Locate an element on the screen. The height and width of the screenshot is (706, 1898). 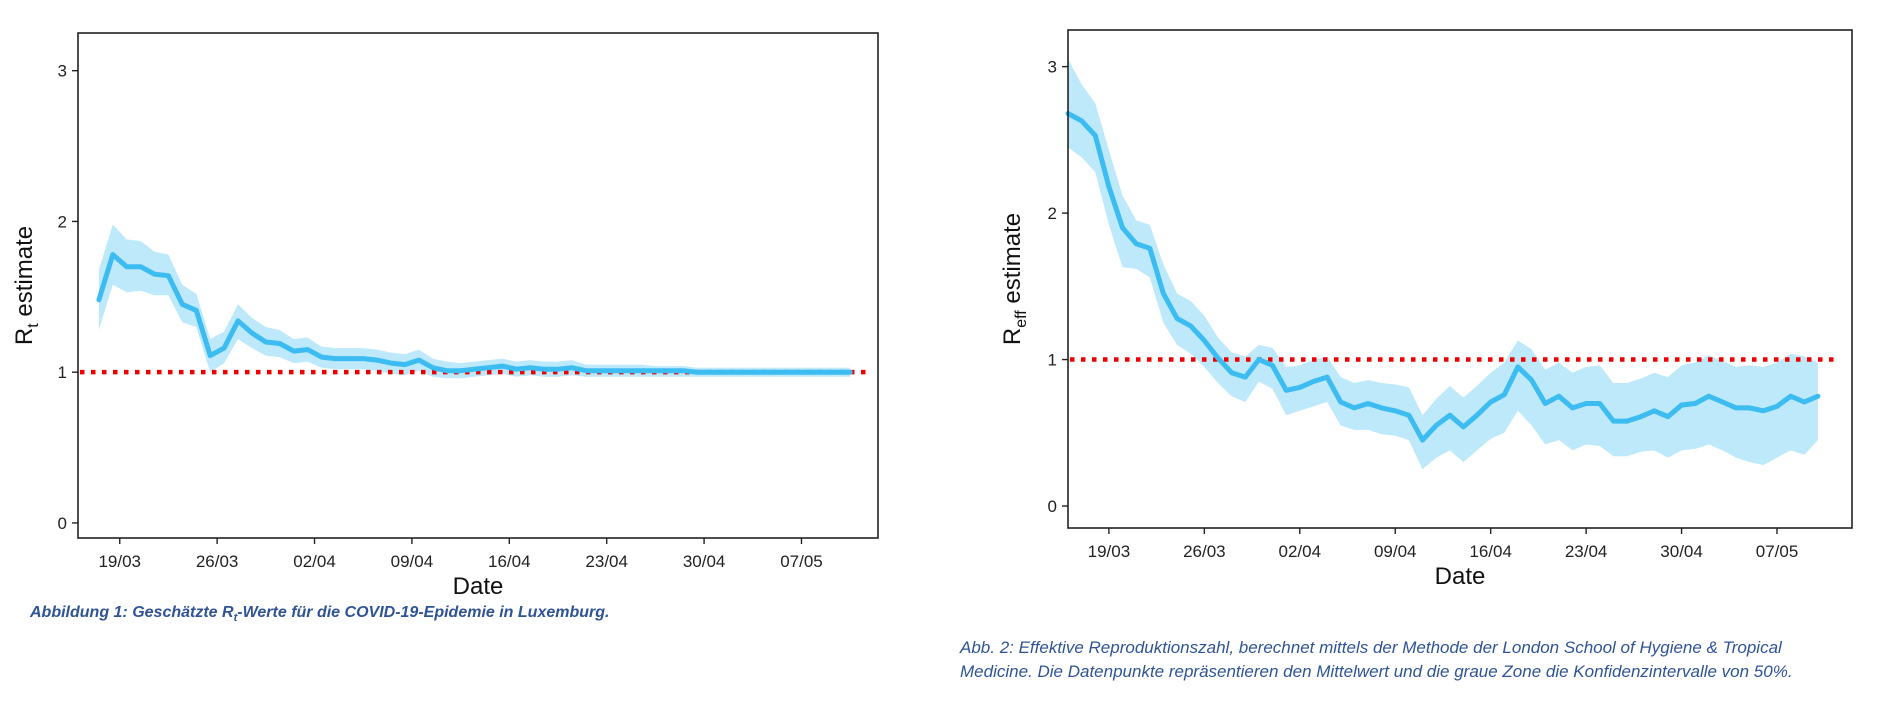
confidence-band is located at coordinates (474, 301).